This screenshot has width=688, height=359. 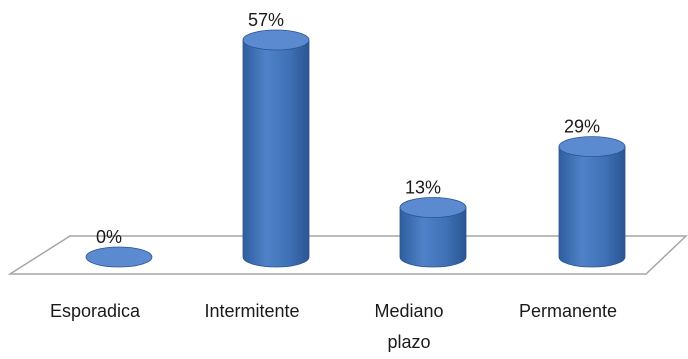 What do you see at coordinates (109, 237) in the screenshot?
I see `data-label-0: 0%` at bounding box center [109, 237].